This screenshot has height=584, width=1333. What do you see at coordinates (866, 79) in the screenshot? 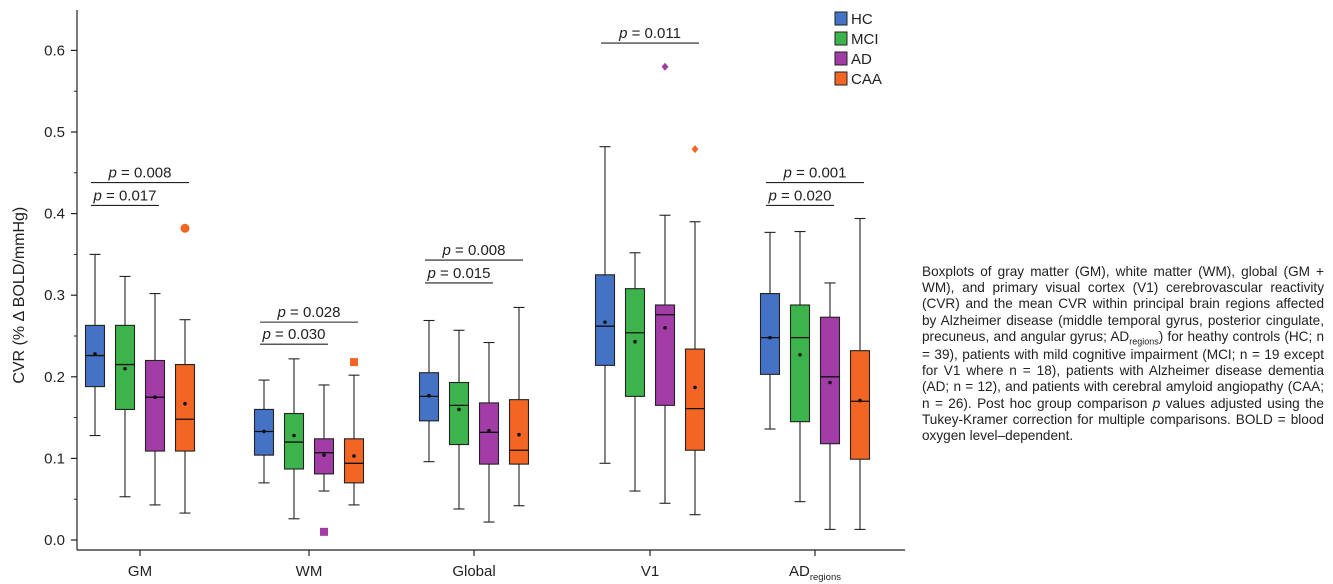
I see `legend-label: CAA` at bounding box center [866, 79].